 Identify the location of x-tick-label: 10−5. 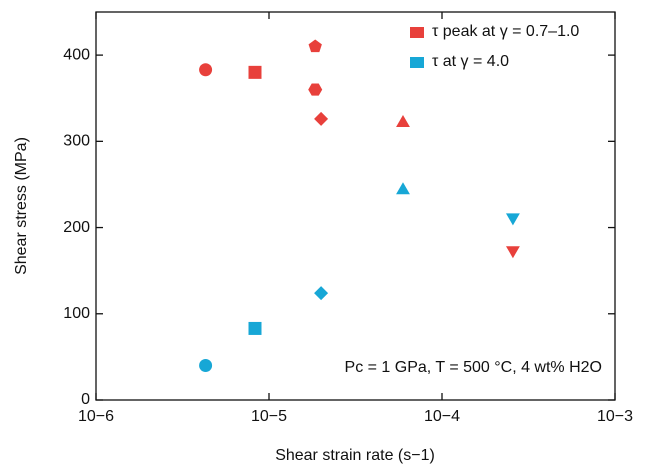
(269, 416).